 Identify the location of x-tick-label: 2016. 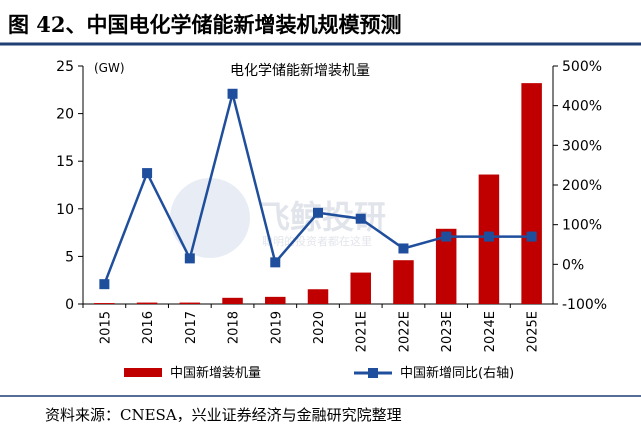
(148, 327).